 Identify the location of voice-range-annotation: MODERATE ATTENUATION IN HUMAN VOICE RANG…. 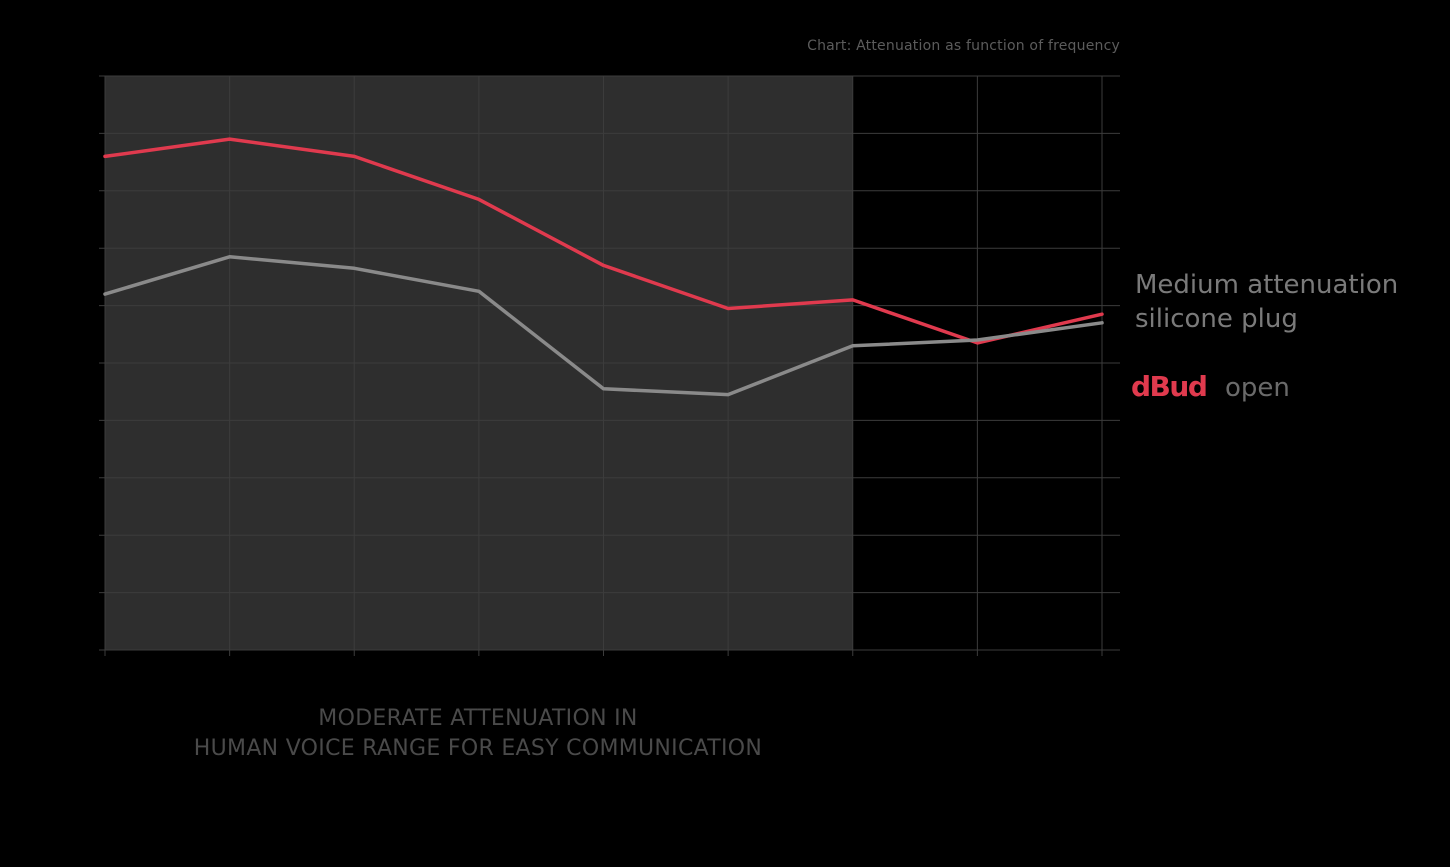
(478, 734).